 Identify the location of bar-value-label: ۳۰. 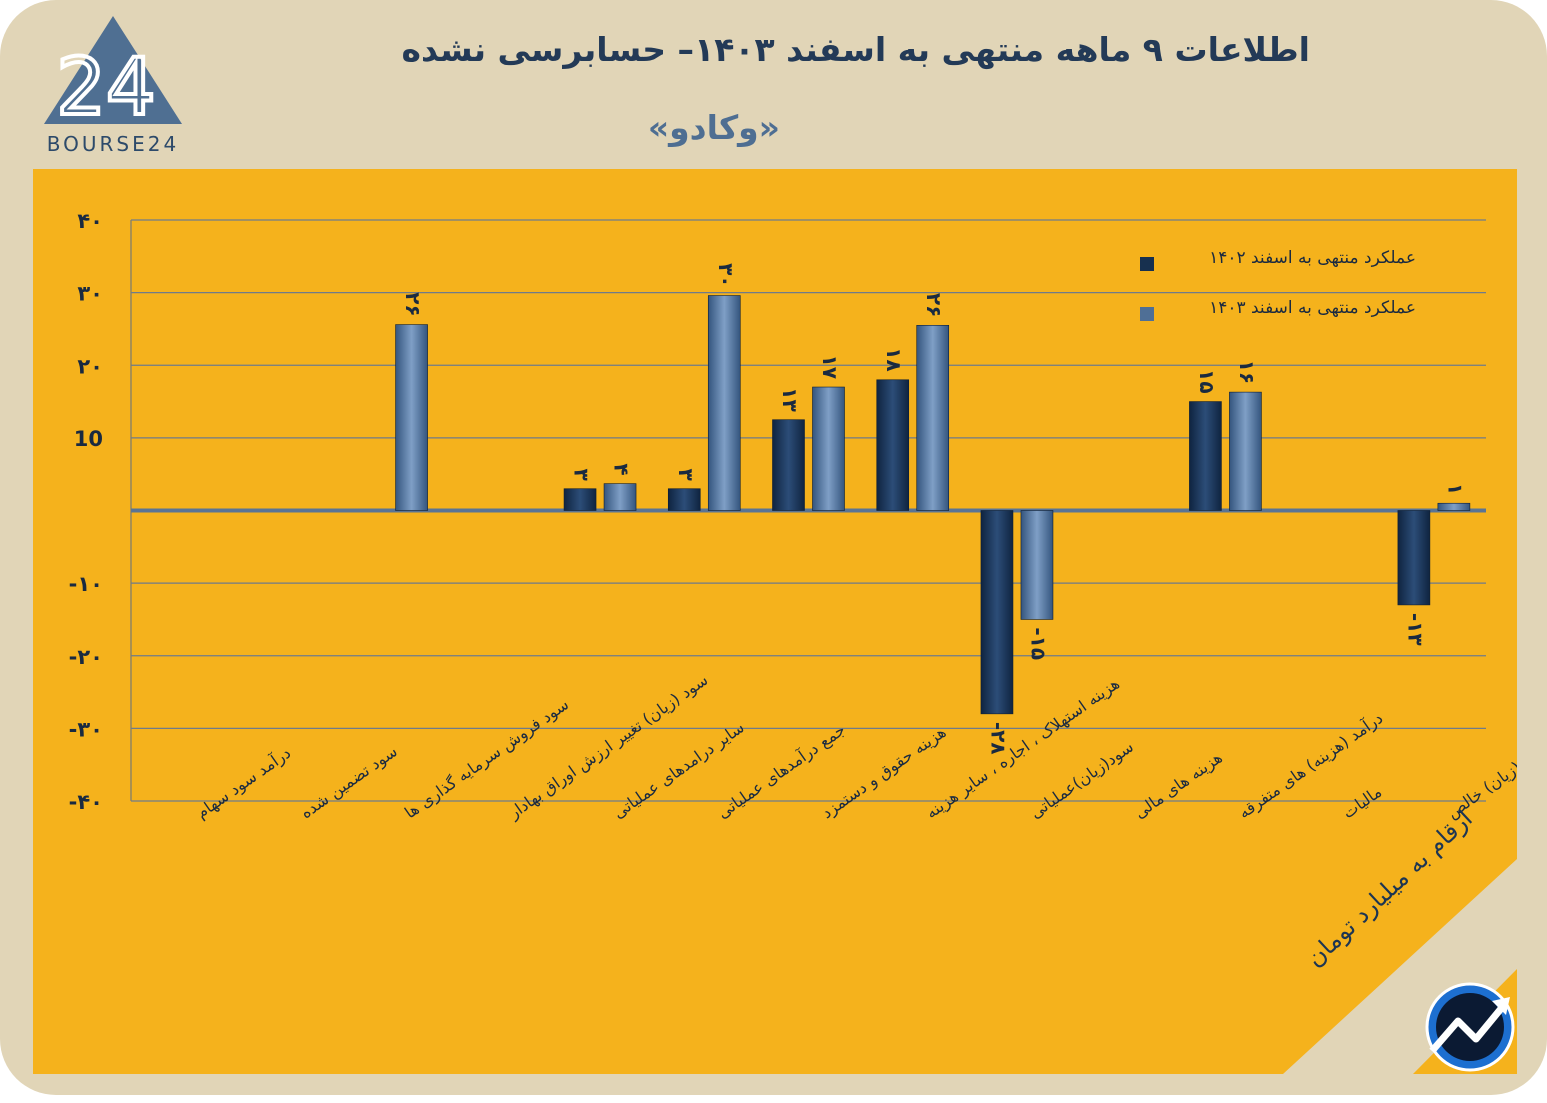
(726, 275).